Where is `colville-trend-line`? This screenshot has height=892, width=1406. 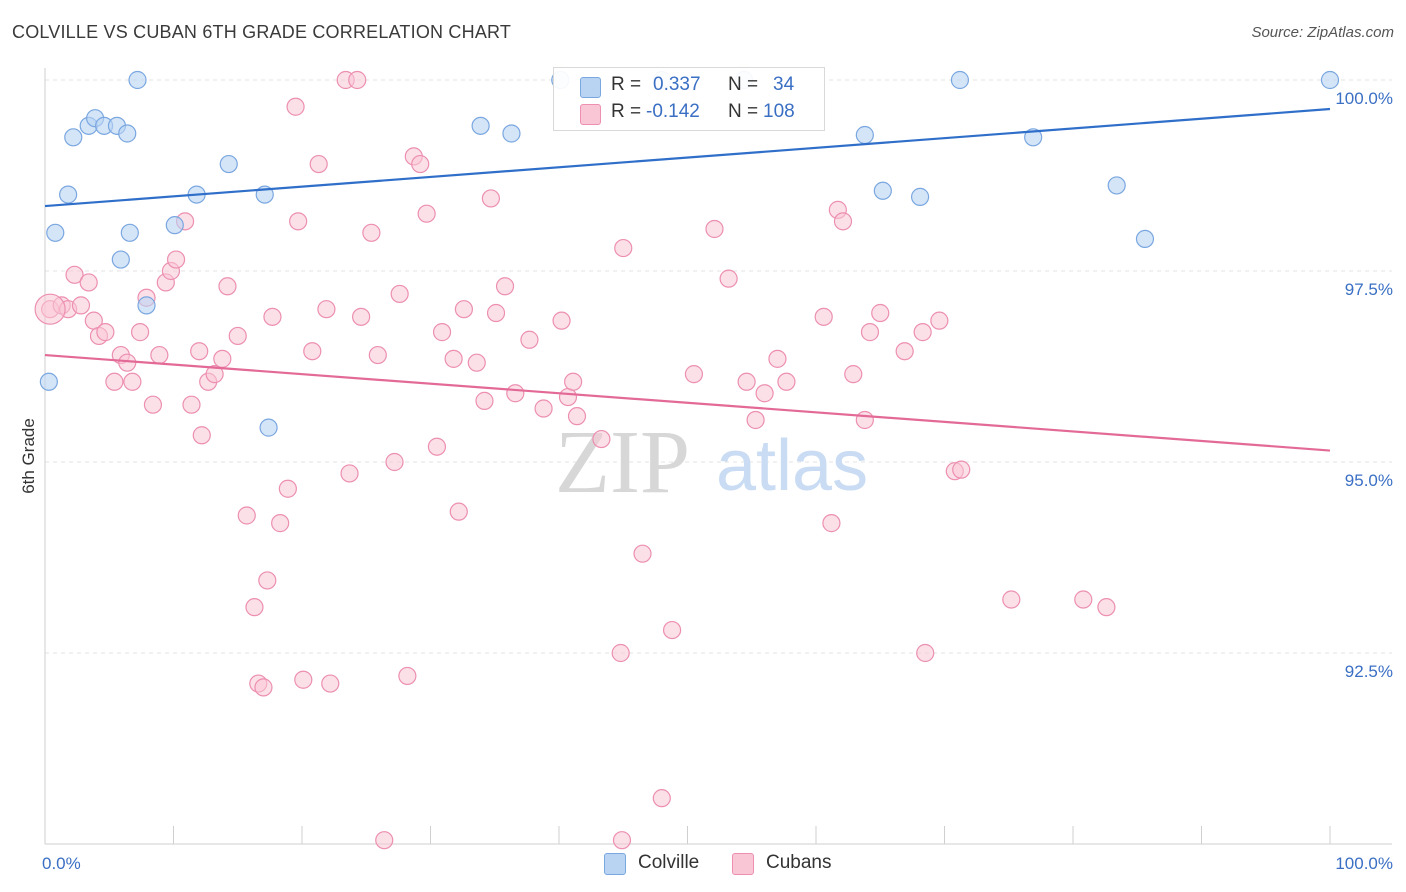
colville-trend-line is located at coordinates (687, 157).